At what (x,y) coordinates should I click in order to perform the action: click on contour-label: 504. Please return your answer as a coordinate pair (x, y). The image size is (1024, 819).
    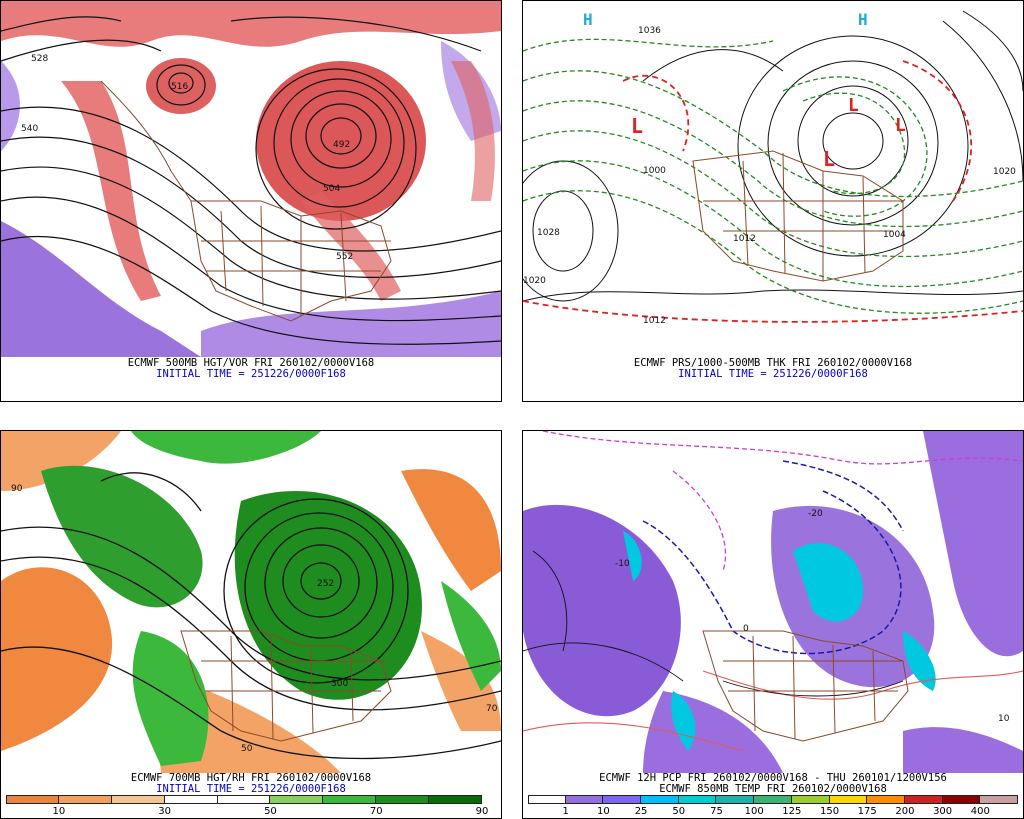
    Looking at the image, I should click on (331, 189).